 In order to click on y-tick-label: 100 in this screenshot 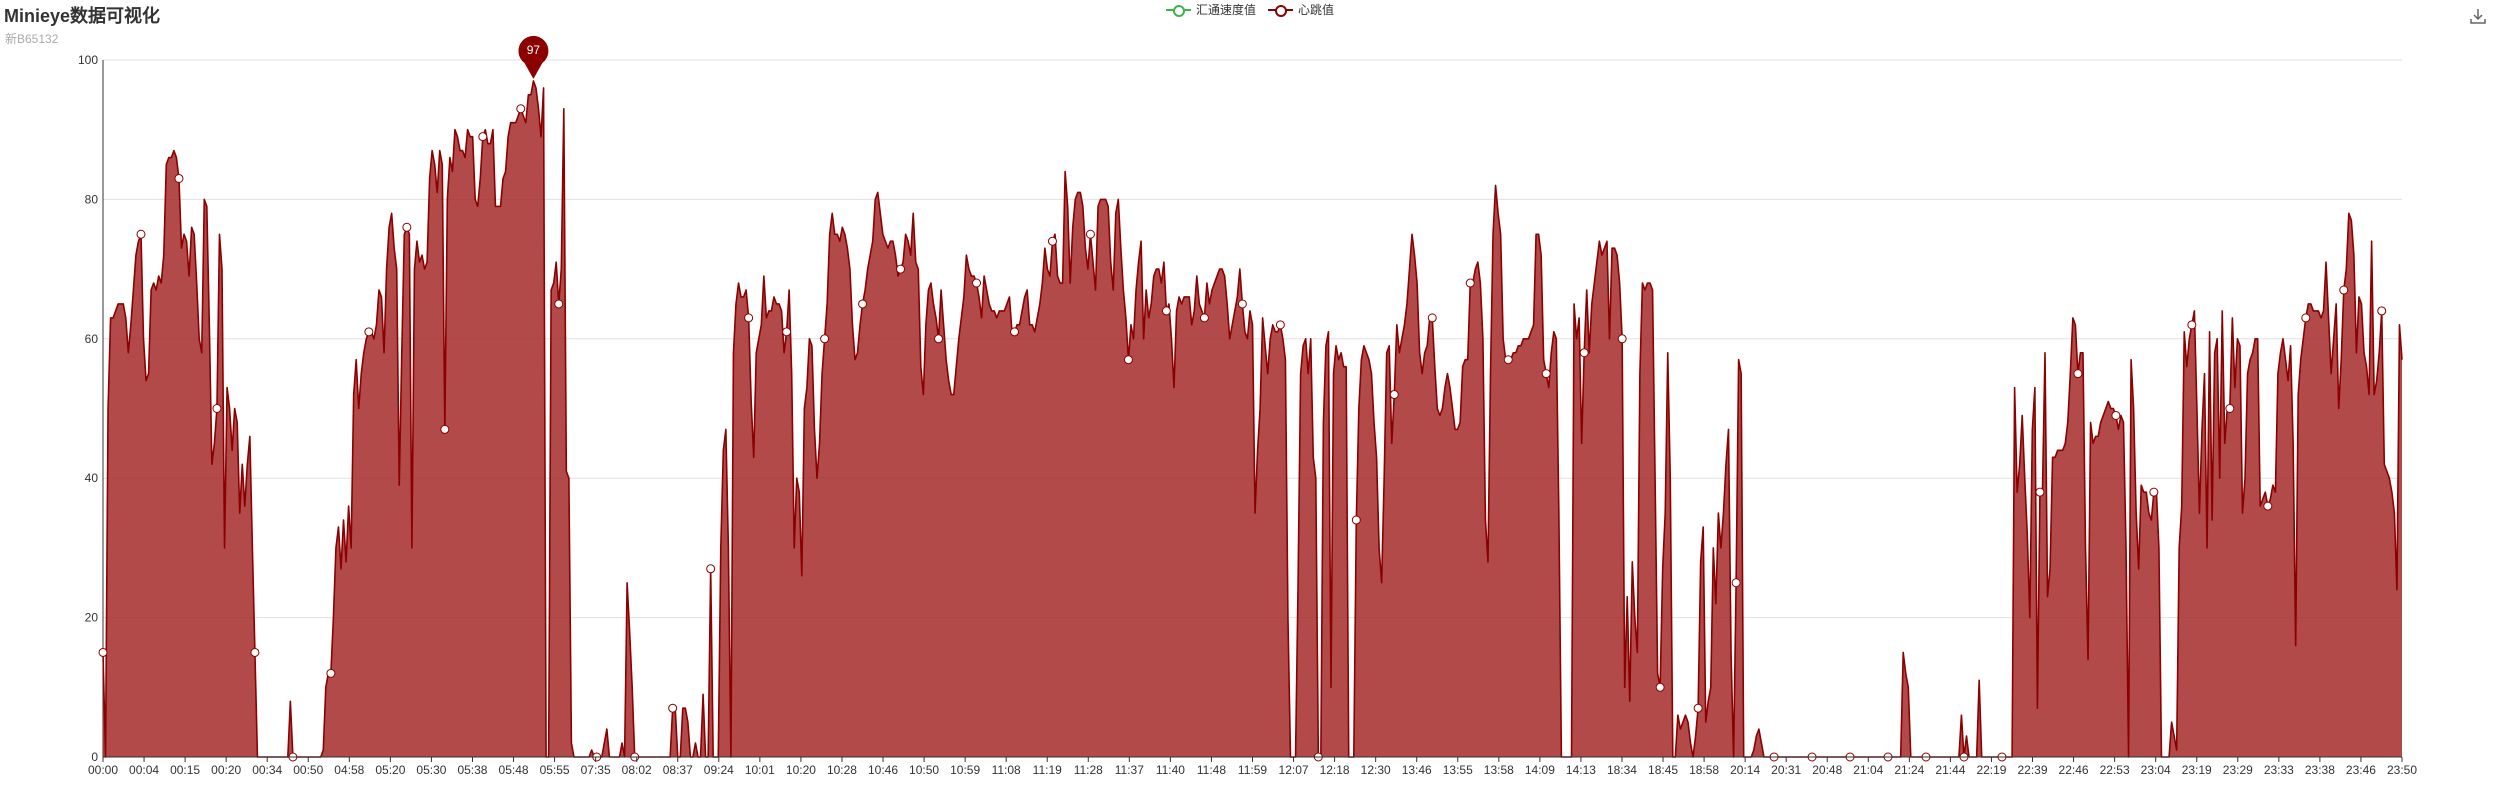, I will do `click(88, 60)`.